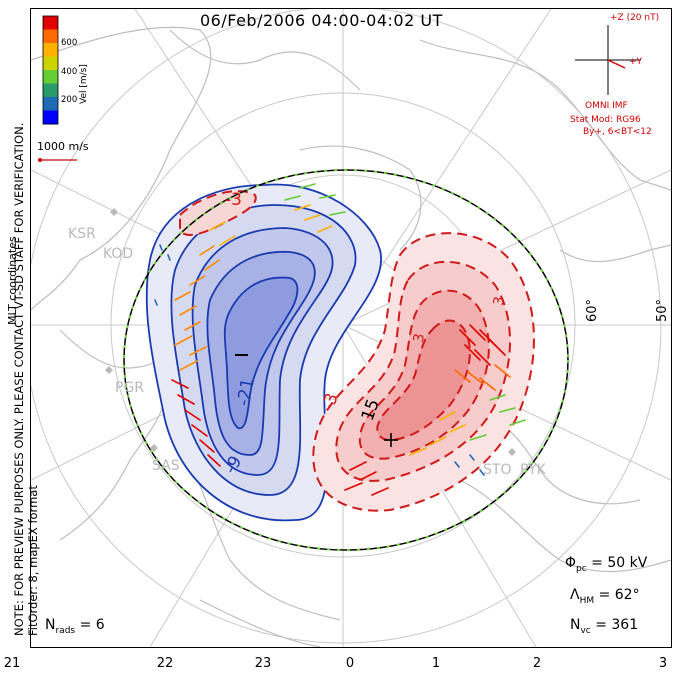  I want to click on colorbar-label: Vel [m/s], so click(84, 84).